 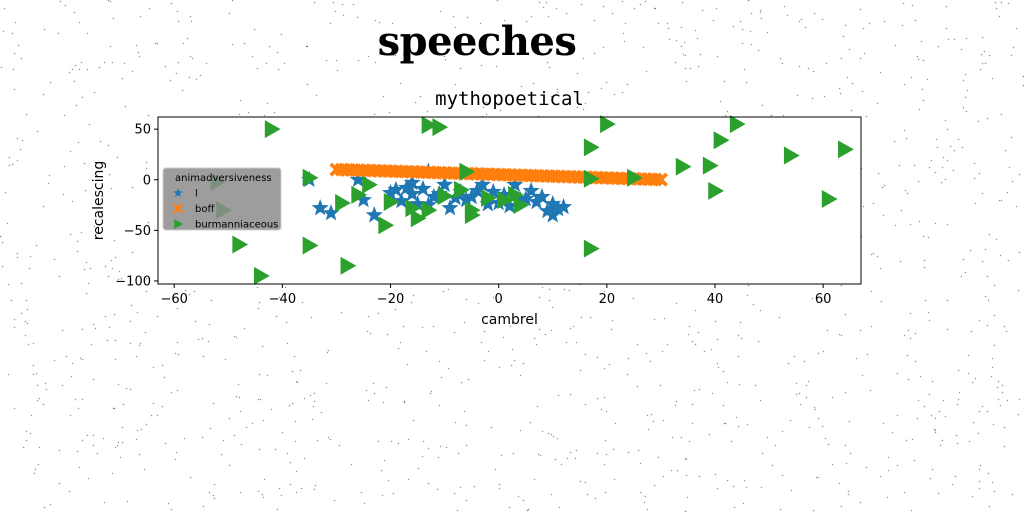 What do you see at coordinates (99, 200) in the screenshot?
I see `y-axis-label: recalescing` at bounding box center [99, 200].